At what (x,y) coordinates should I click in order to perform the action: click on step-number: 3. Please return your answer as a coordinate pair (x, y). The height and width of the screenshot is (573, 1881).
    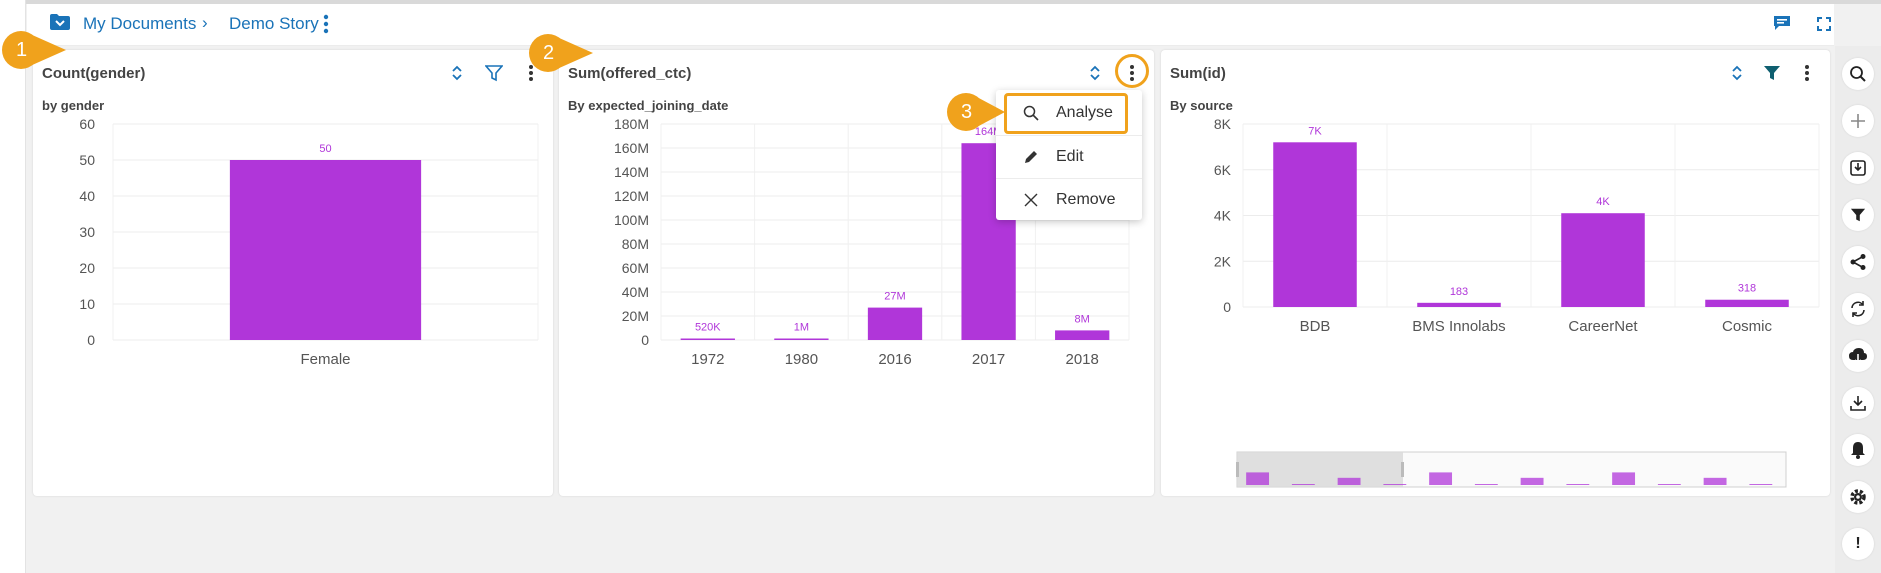
    Looking at the image, I should click on (967, 112).